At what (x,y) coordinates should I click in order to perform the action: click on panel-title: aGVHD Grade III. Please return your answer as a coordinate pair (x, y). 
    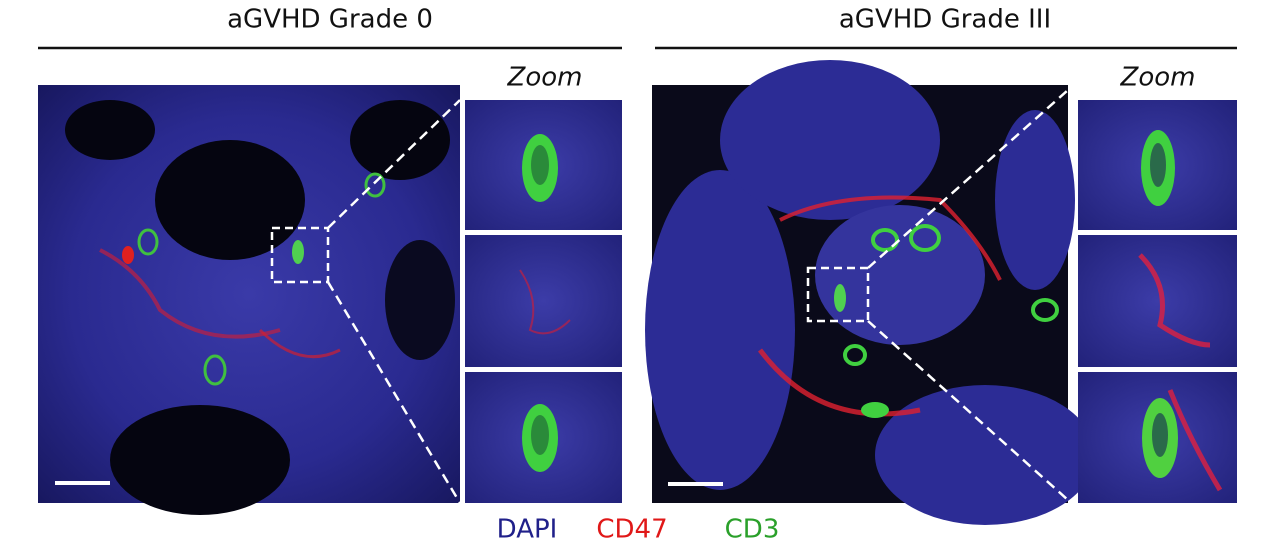
    Looking at the image, I should click on (945, 20).